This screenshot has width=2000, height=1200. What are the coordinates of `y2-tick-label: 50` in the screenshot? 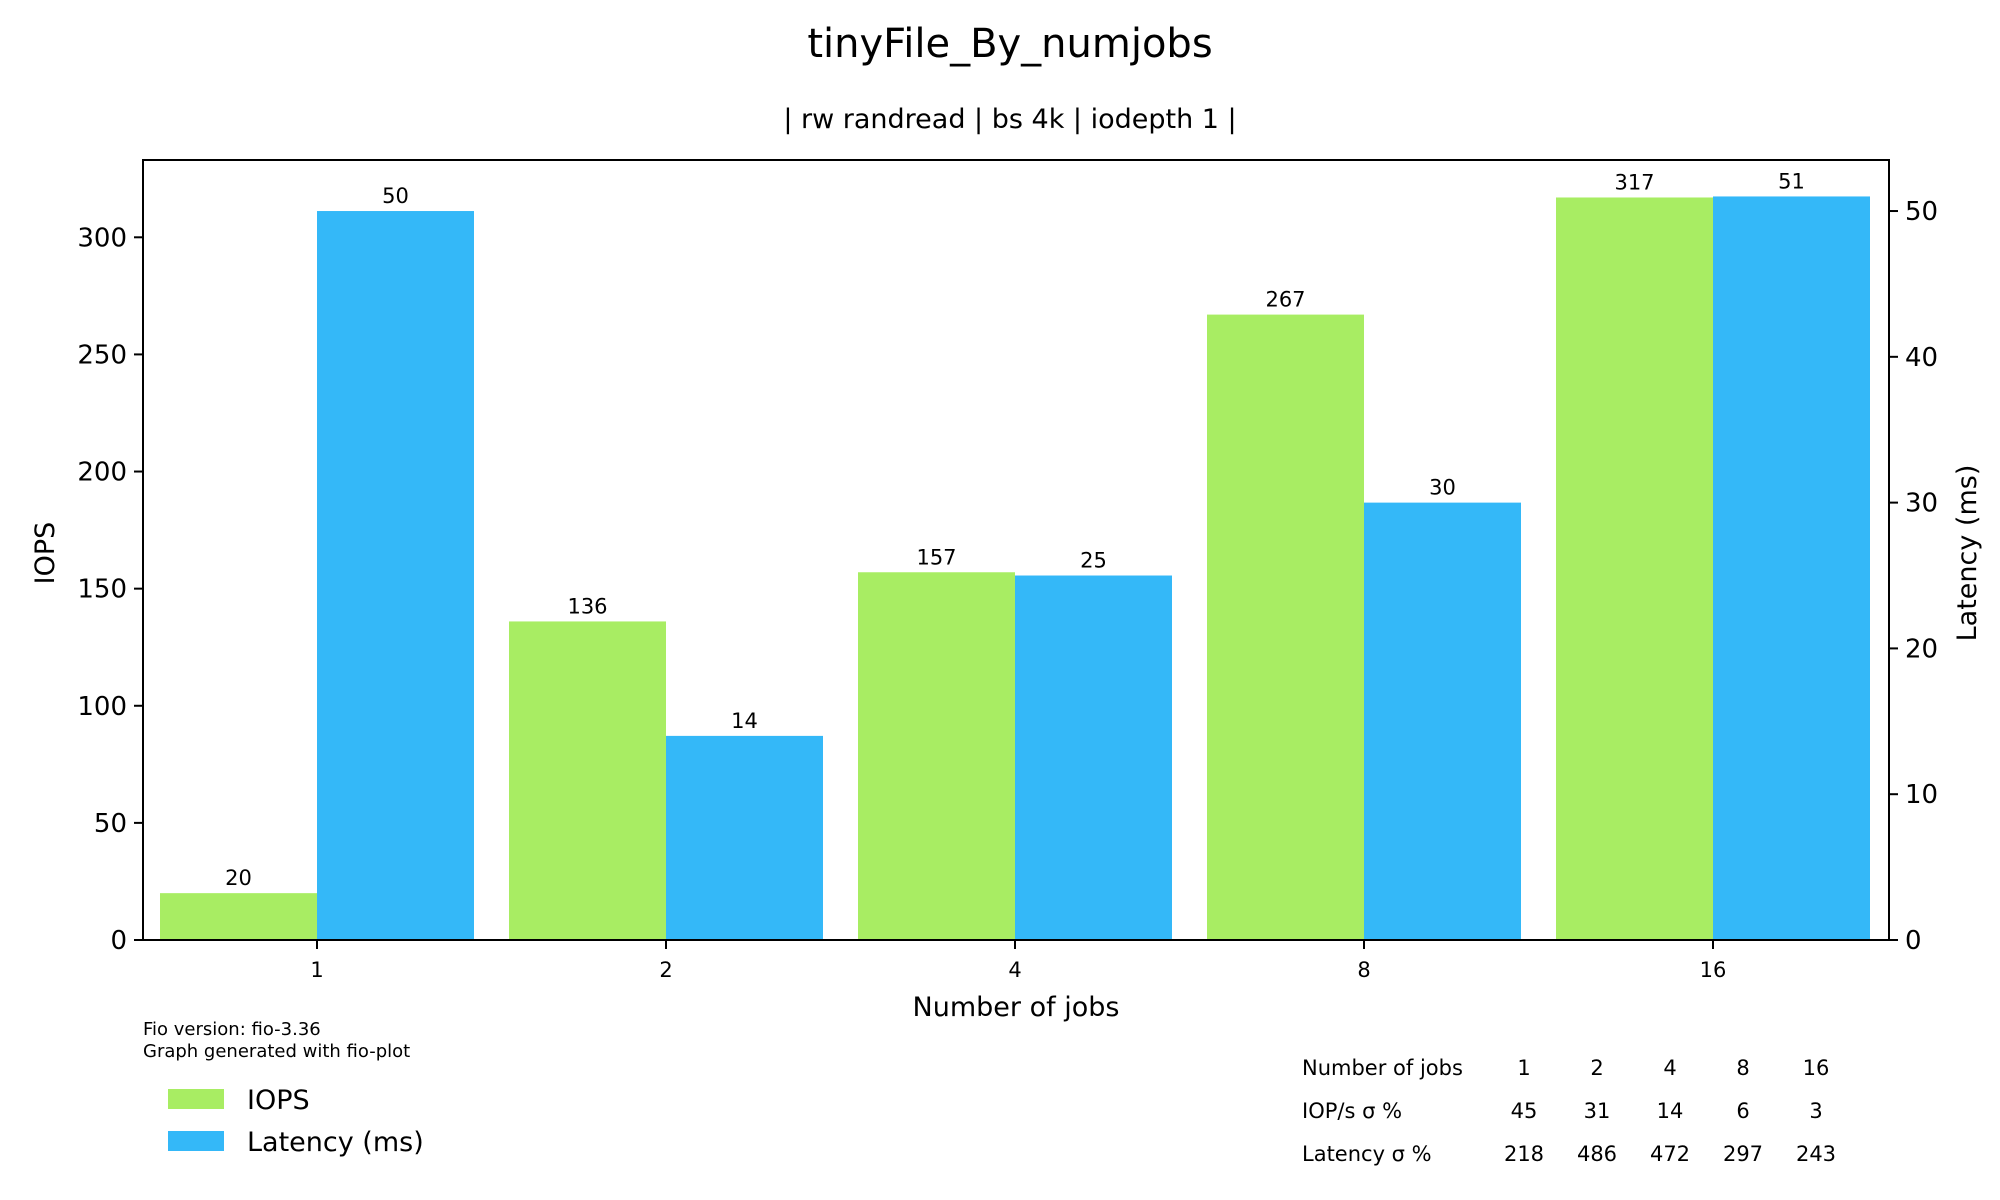 It's located at (1921, 212).